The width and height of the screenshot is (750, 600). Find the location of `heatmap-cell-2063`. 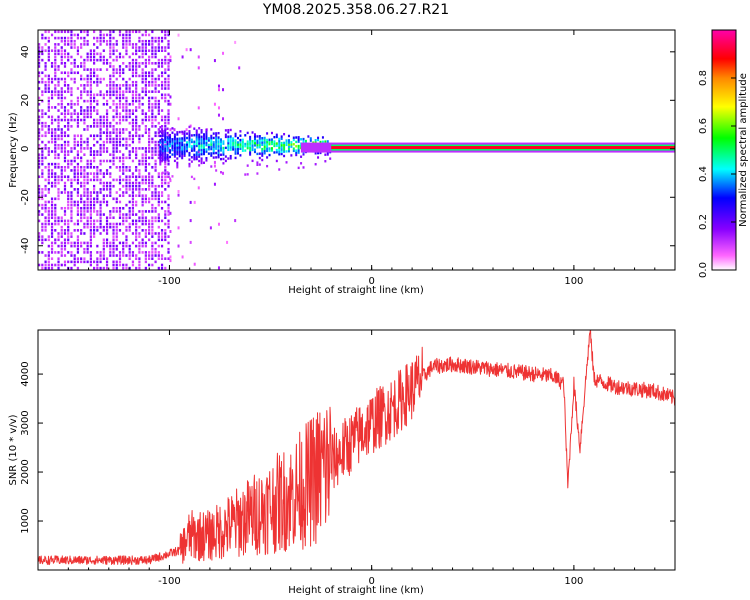

heatmap-cell-2063 is located at coordinates (165, 131).